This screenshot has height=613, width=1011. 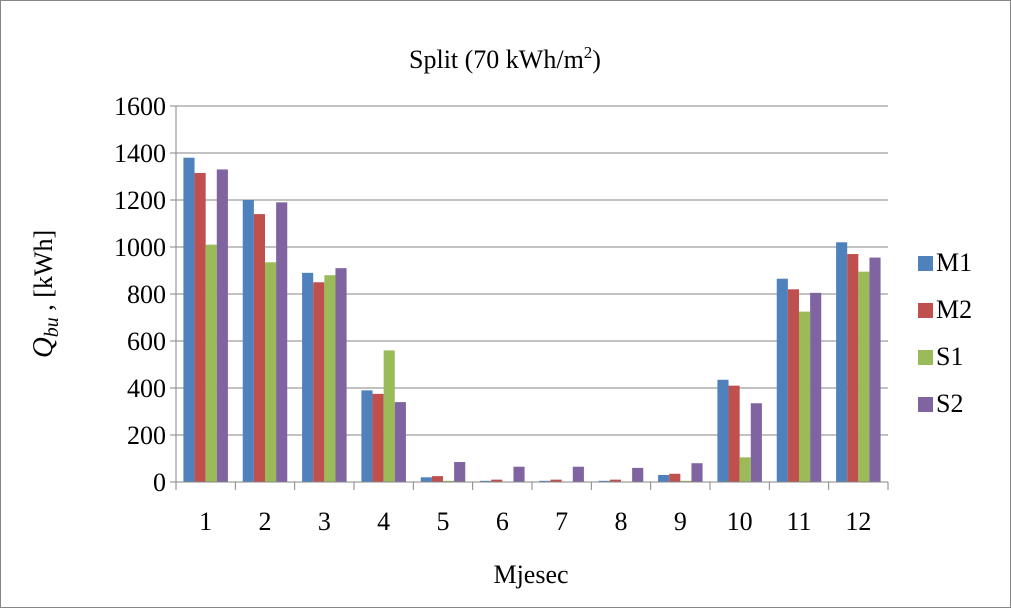 I want to click on x-tick-label: 12, so click(x=858, y=521).